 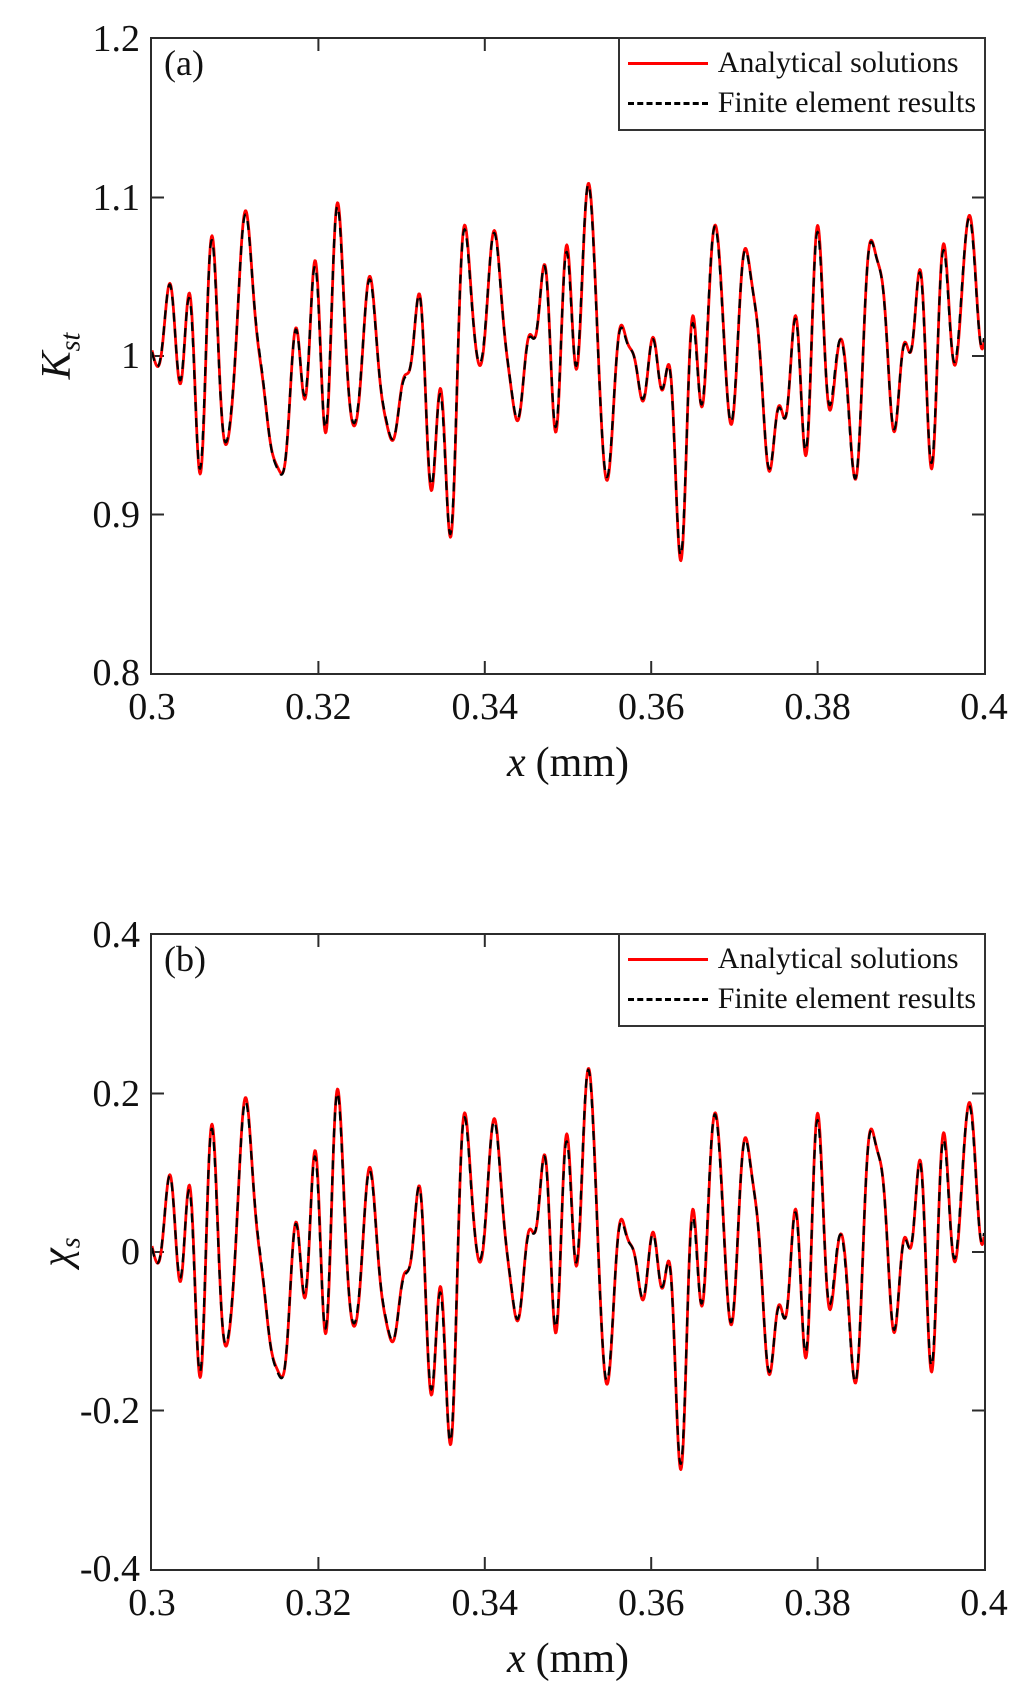 What do you see at coordinates (116, 673) in the screenshot?
I see `y-tick-label: 0.8` at bounding box center [116, 673].